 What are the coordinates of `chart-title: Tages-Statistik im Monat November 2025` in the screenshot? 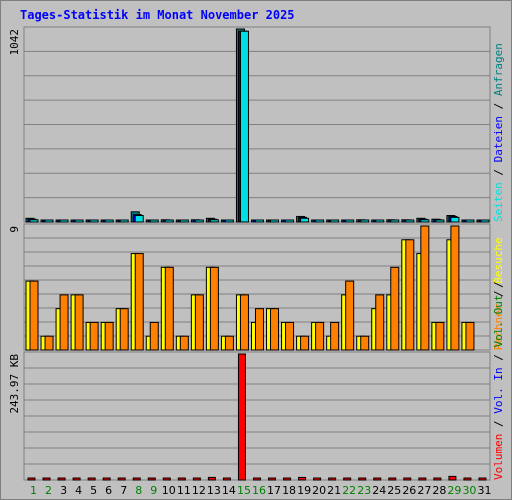 It's located at (157, 15).